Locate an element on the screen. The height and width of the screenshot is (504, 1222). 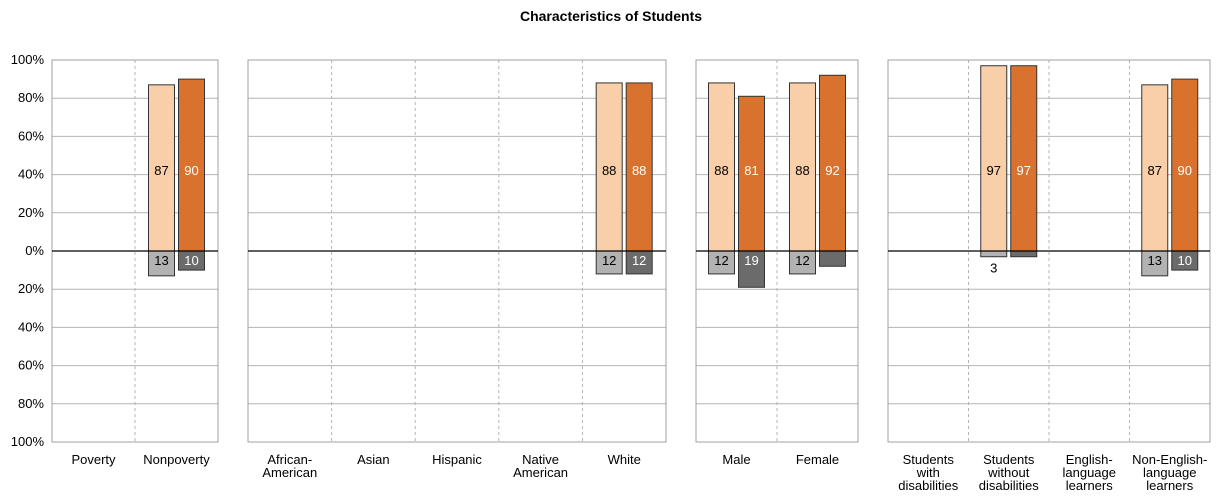
data-label-lower: 19 is located at coordinates (751, 260).